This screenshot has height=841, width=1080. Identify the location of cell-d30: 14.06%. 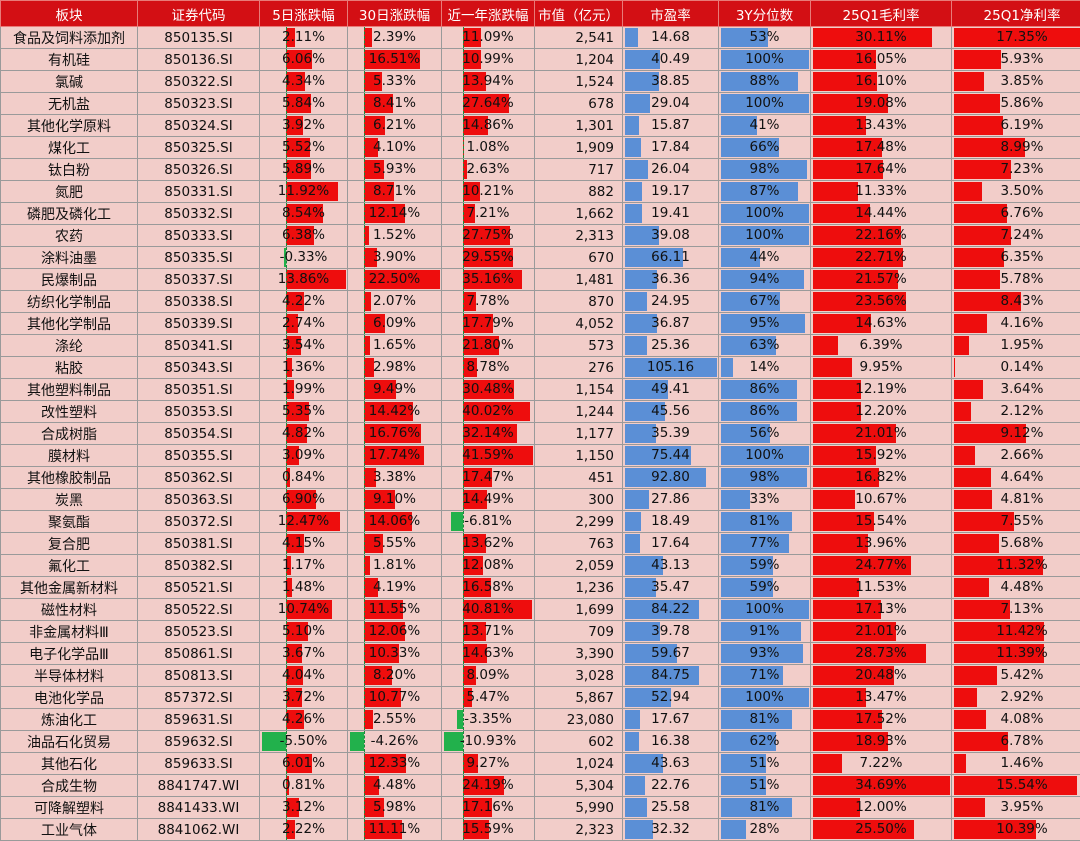
(395, 522).